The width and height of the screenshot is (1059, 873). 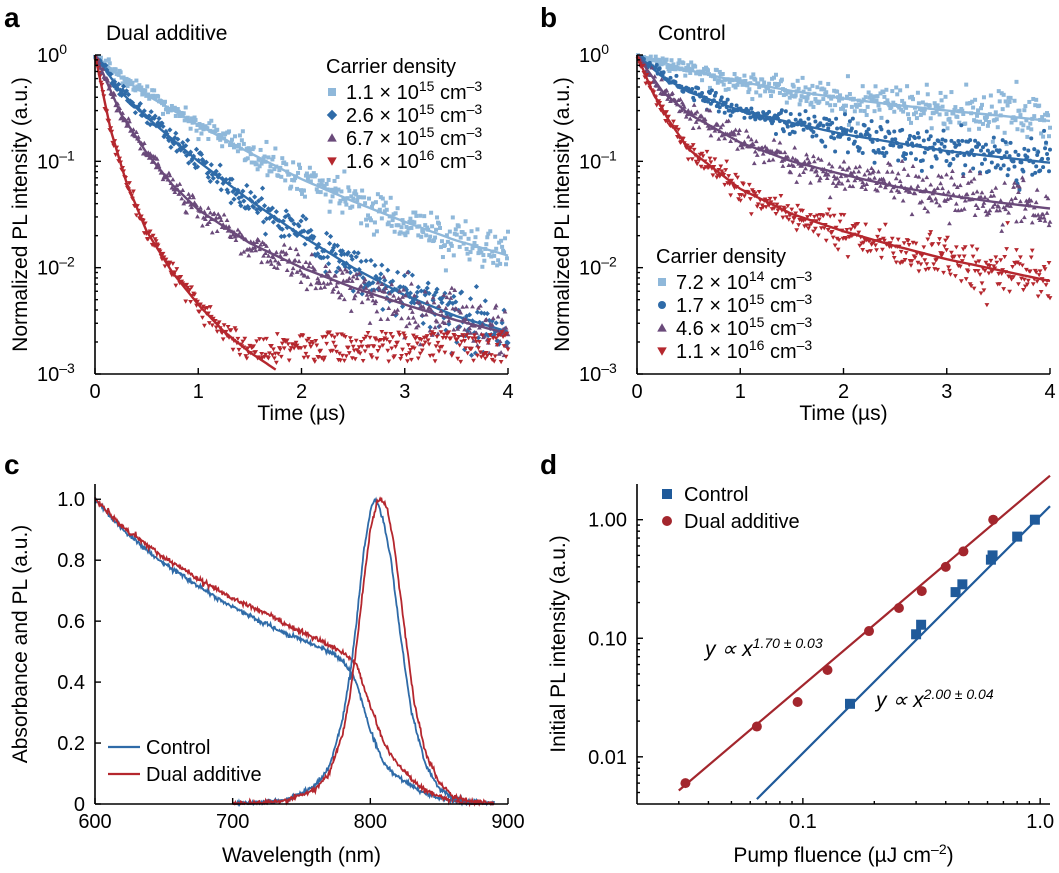 What do you see at coordinates (744, 350) in the screenshot?
I see `legend-label-3: 1.1 × 1016 cm–3` at bounding box center [744, 350].